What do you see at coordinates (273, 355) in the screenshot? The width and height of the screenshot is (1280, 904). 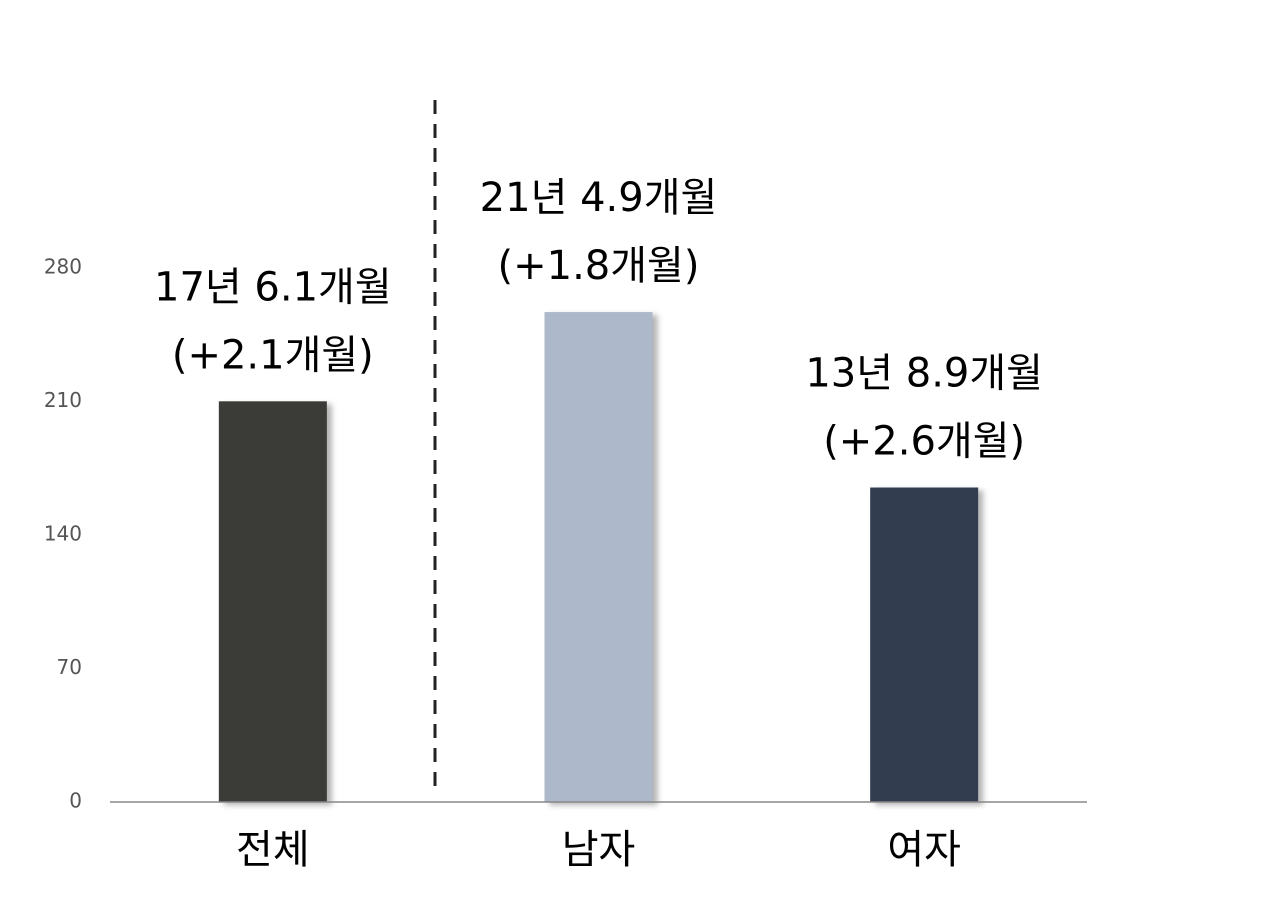 I see `change-label: (+2.1개월)` at bounding box center [273, 355].